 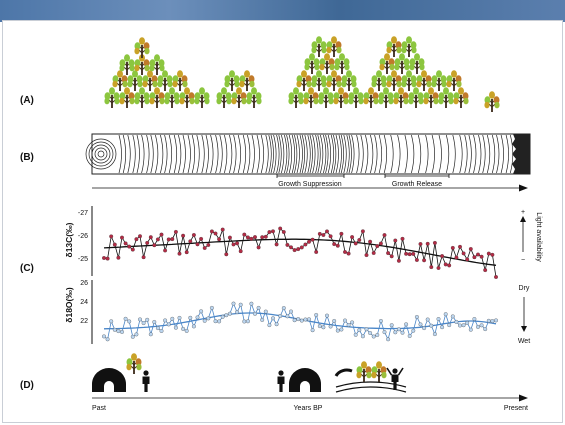 I want to click on carbon-tick-1: -27, so click(x=83, y=213).